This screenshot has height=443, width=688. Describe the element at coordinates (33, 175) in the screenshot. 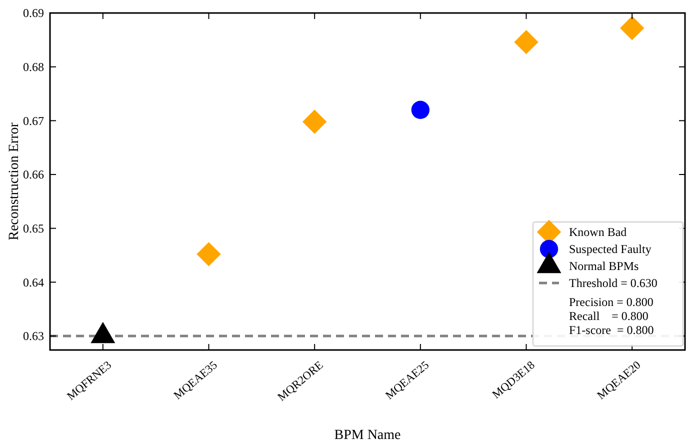

I see `y-tick-label: 0.66` at that location.